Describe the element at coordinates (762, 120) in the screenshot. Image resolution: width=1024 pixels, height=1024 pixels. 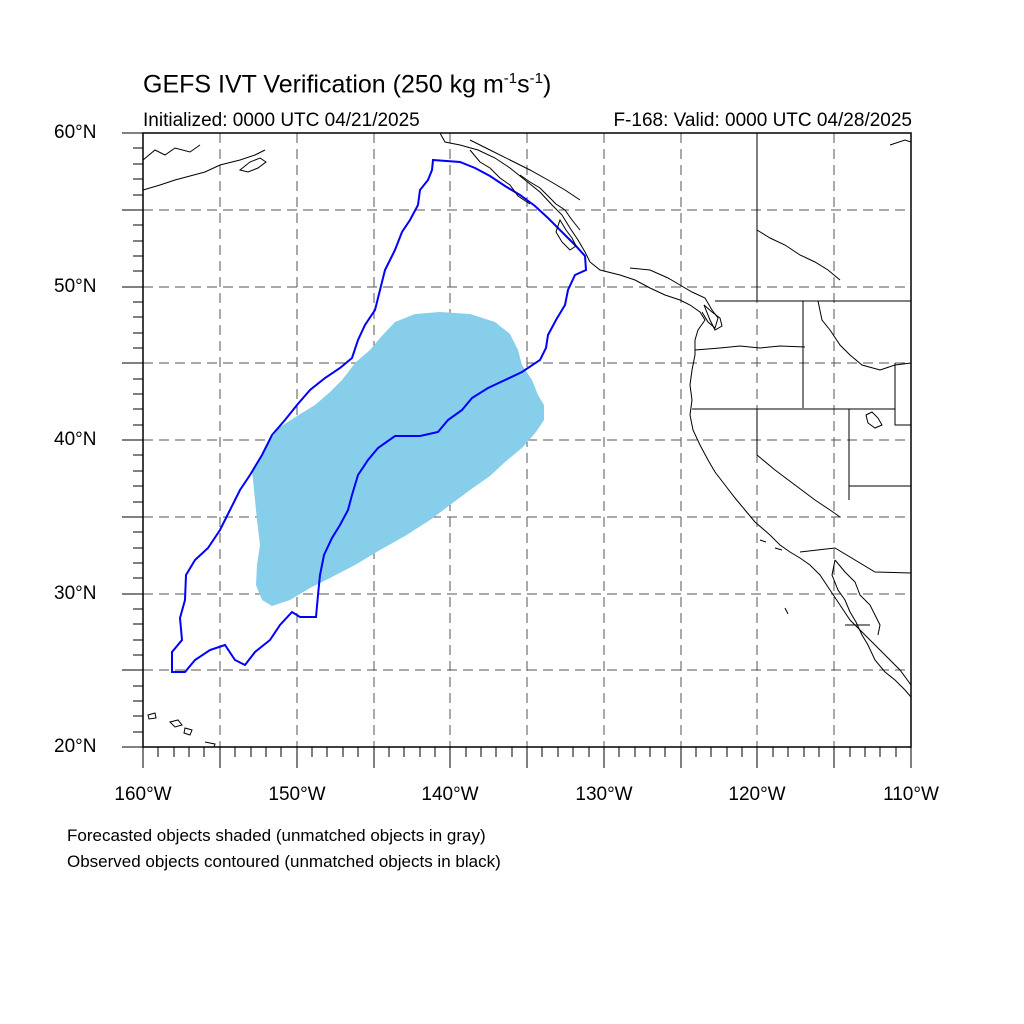
I see `valid-time: F-168: Valid: 0000 UTC 04/28/2025` at that location.